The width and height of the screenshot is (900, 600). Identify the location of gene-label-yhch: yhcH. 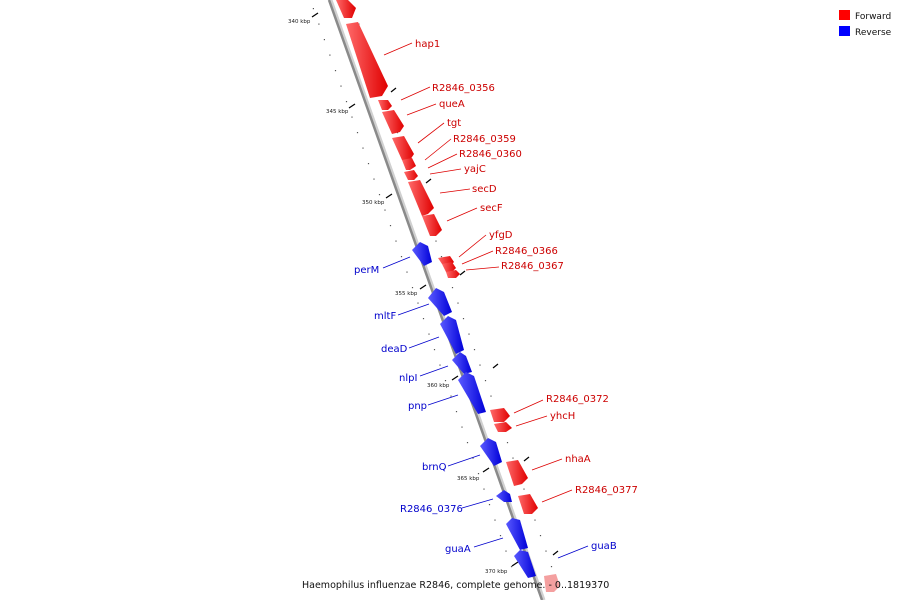
(562, 416).